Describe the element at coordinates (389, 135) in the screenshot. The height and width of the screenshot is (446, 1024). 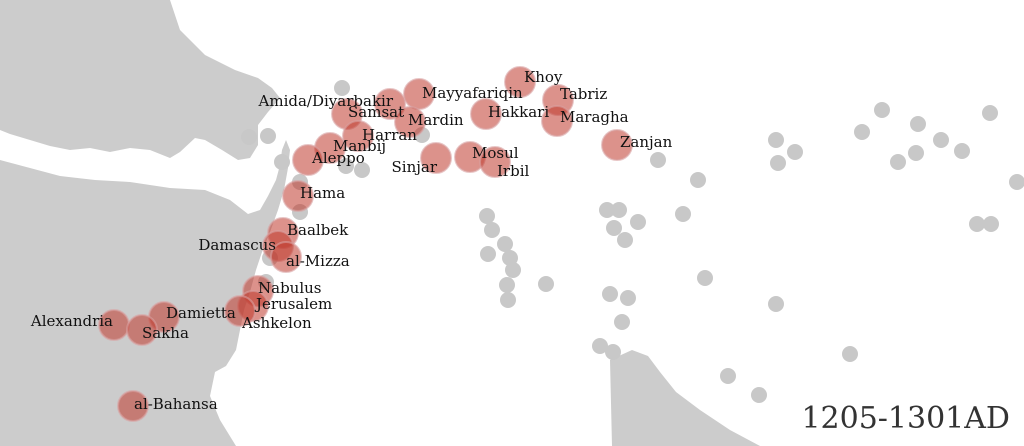
I see `city-label: Harran` at that location.